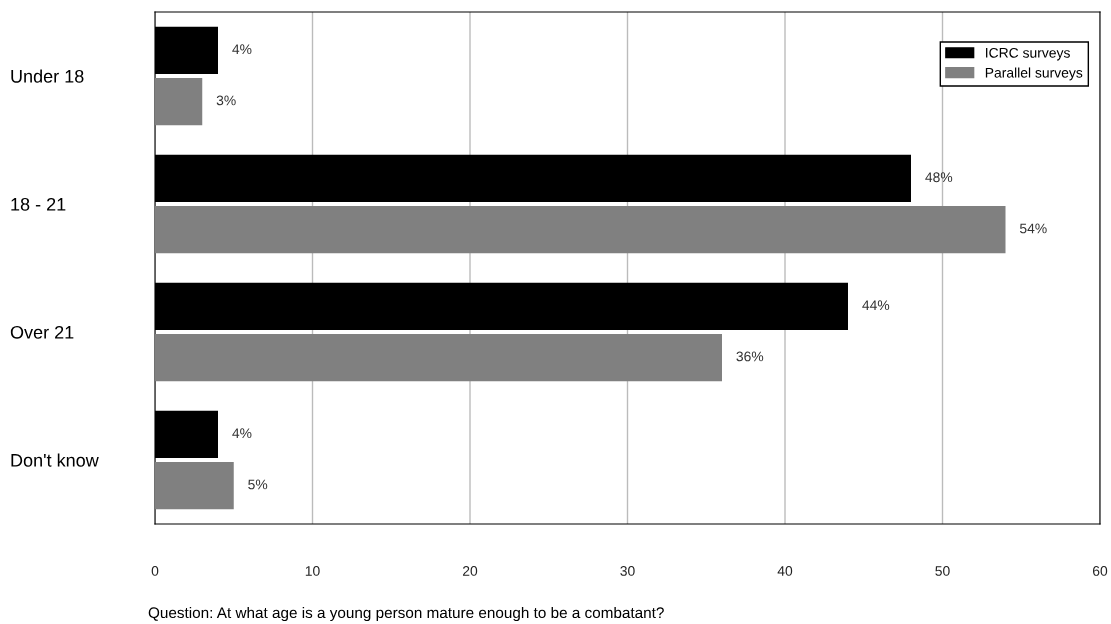 This screenshot has width=1111, height=624. What do you see at coordinates (42, 332) in the screenshot?
I see `y-tick-label: Over 21` at bounding box center [42, 332].